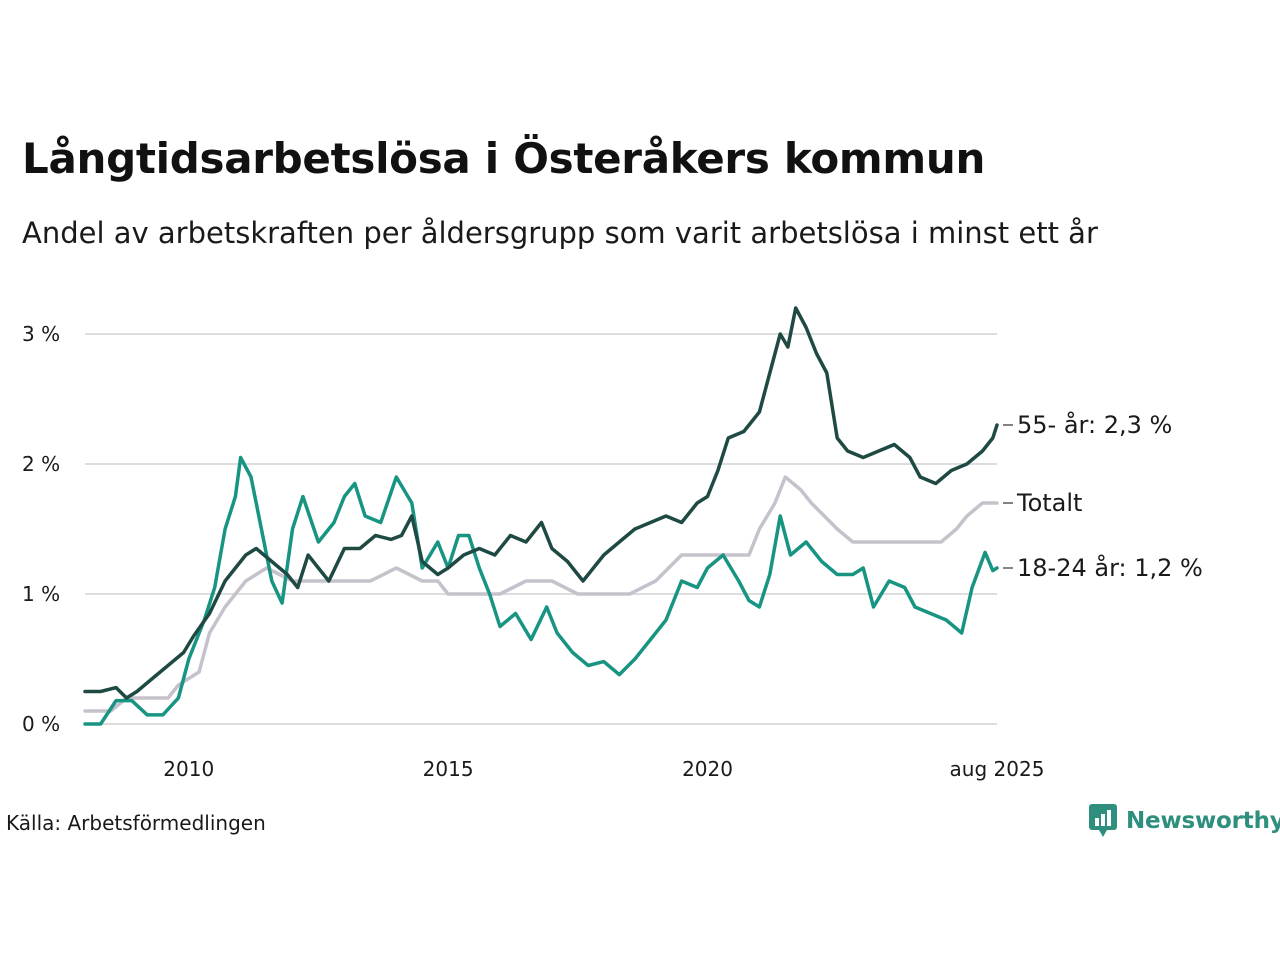  What do you see at coordinates (41, 529) in the screenshot?
I see `y-axis-labels: 0 % 1 % 2 % 3 %` at bounding box center [41, 529].